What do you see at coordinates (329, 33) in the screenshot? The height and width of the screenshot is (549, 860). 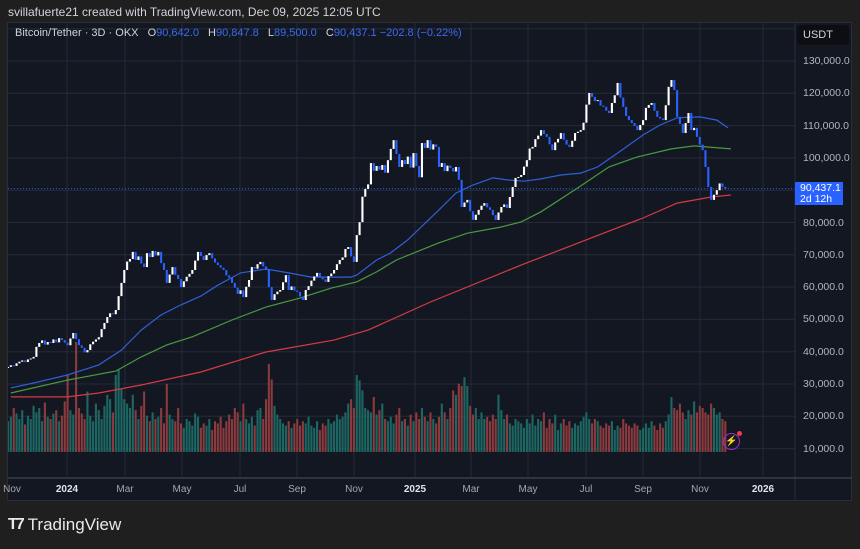 I see `close-label: C` at bounding box center [329, 33].